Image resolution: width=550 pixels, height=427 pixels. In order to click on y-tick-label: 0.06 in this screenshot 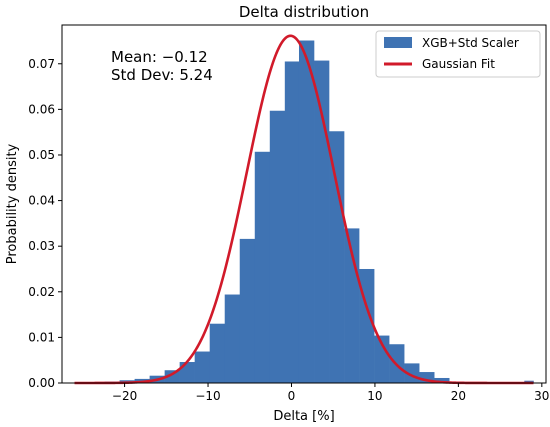, I will do `click(41, 109)`.